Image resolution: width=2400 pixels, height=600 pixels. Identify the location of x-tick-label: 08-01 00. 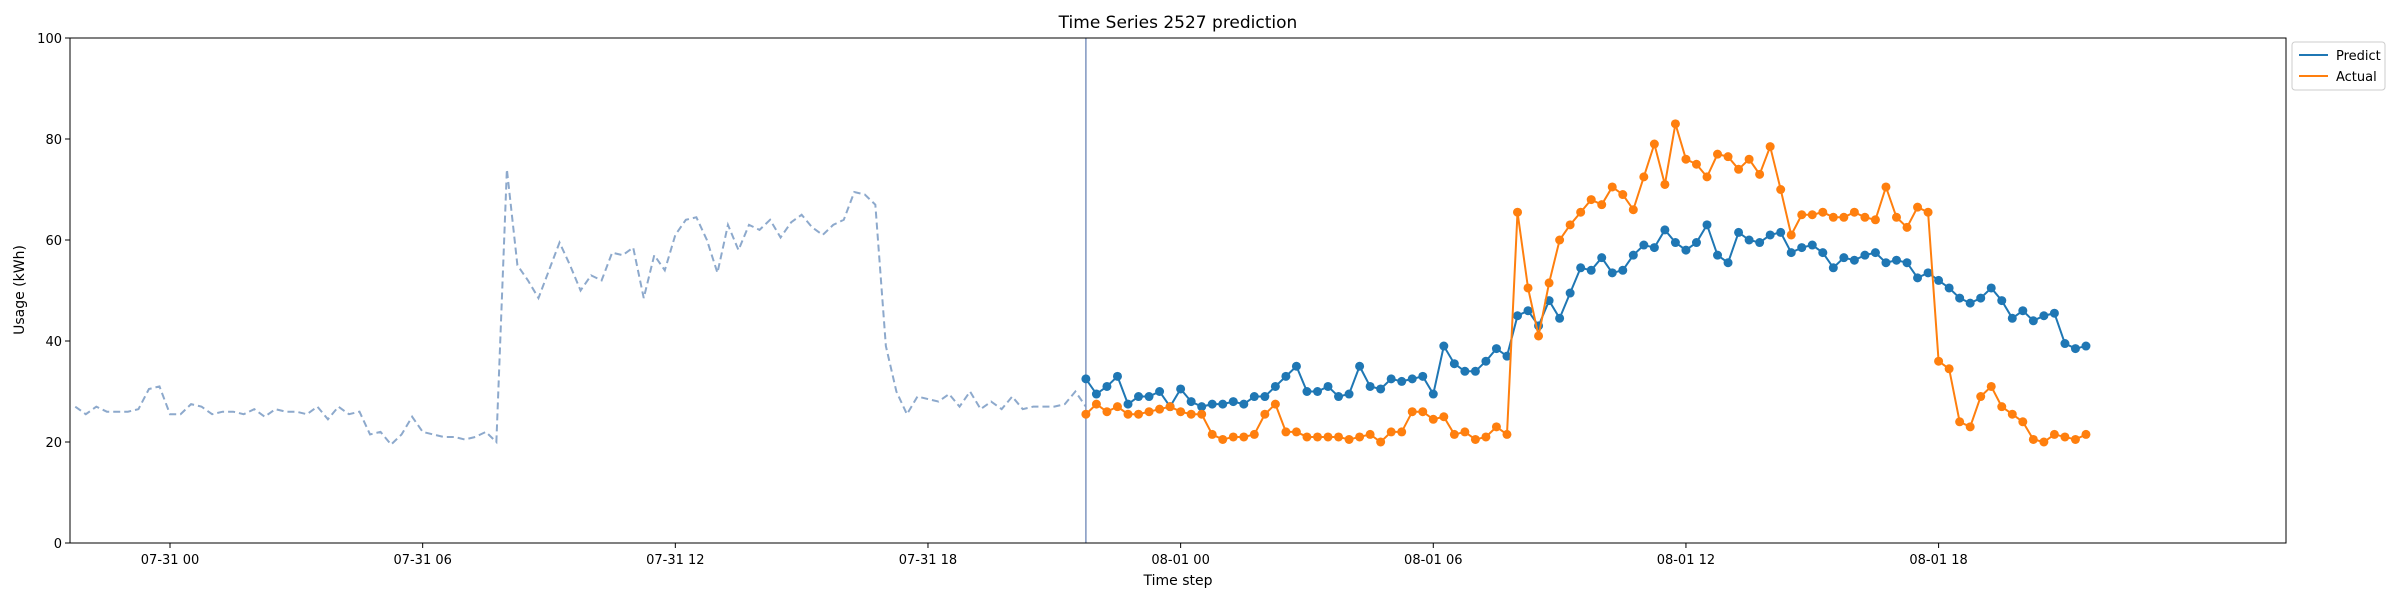
(1180, 560).